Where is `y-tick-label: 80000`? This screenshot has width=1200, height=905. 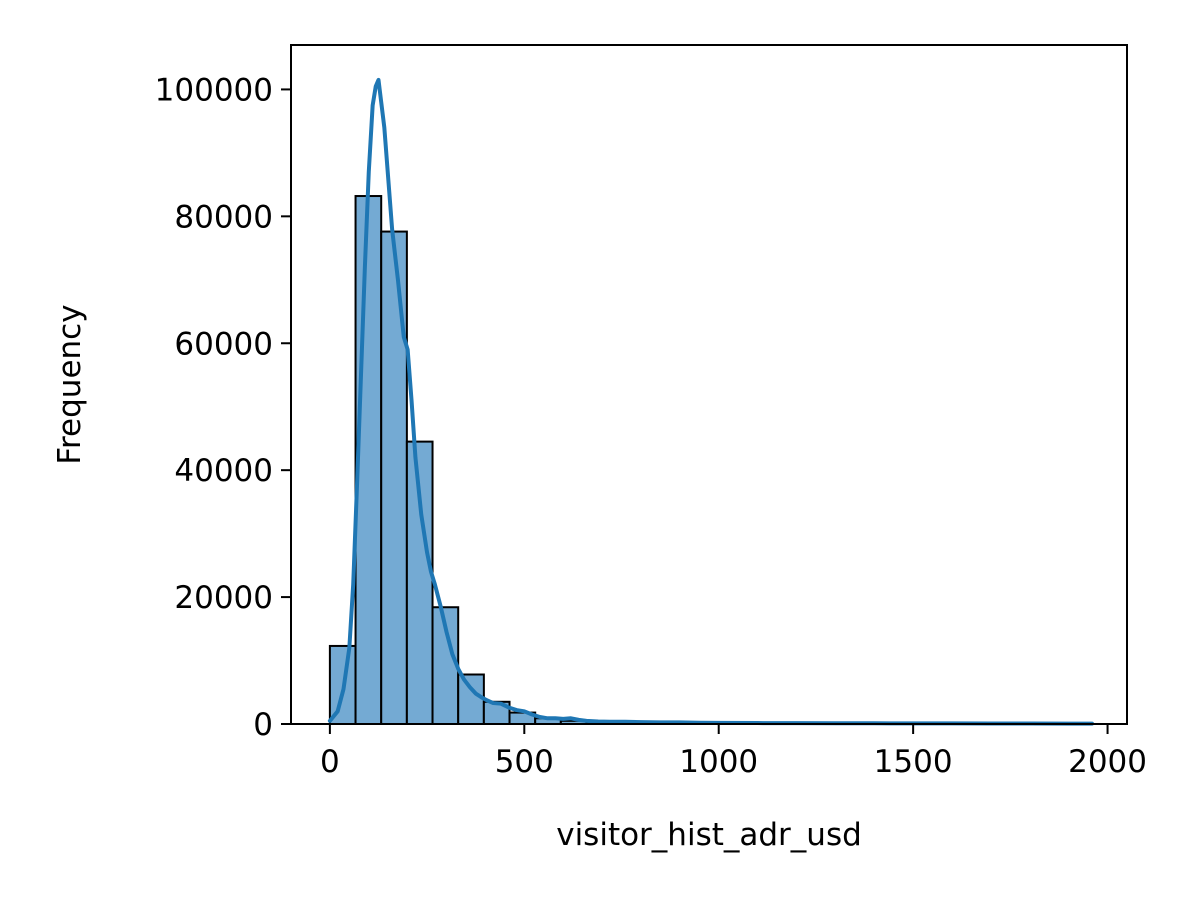 y-tick-label: 80000 is located at coordinates (223, 217).